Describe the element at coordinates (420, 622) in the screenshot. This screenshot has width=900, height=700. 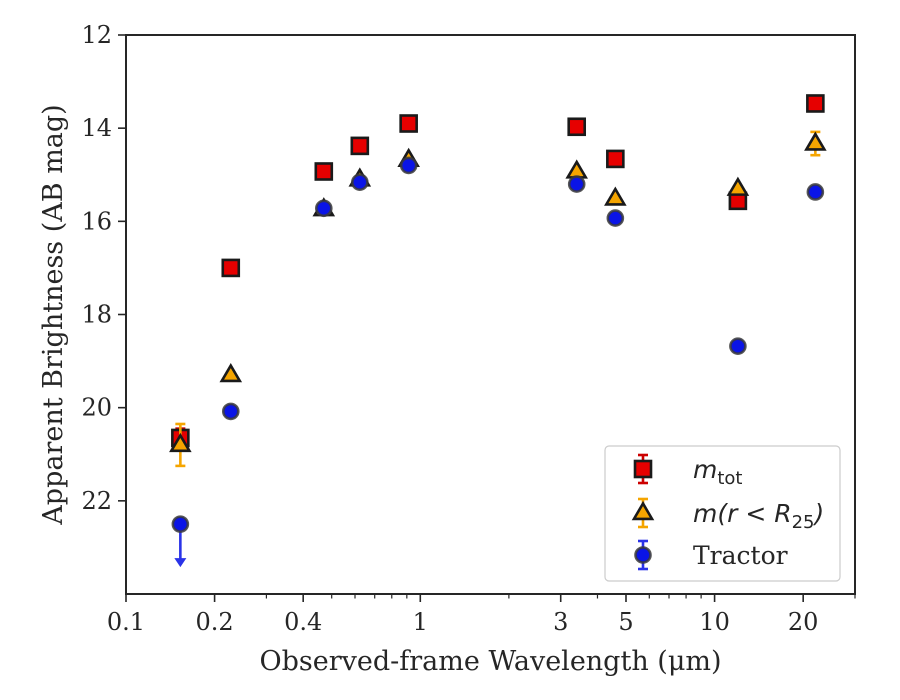
I see `x-tick-label: 1` at that location.